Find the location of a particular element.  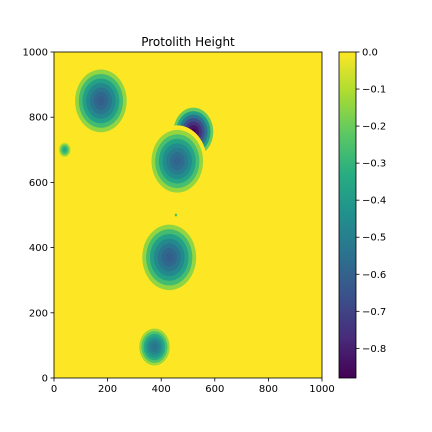

y-tick-label: 200 is located at coordinates (38, 313).